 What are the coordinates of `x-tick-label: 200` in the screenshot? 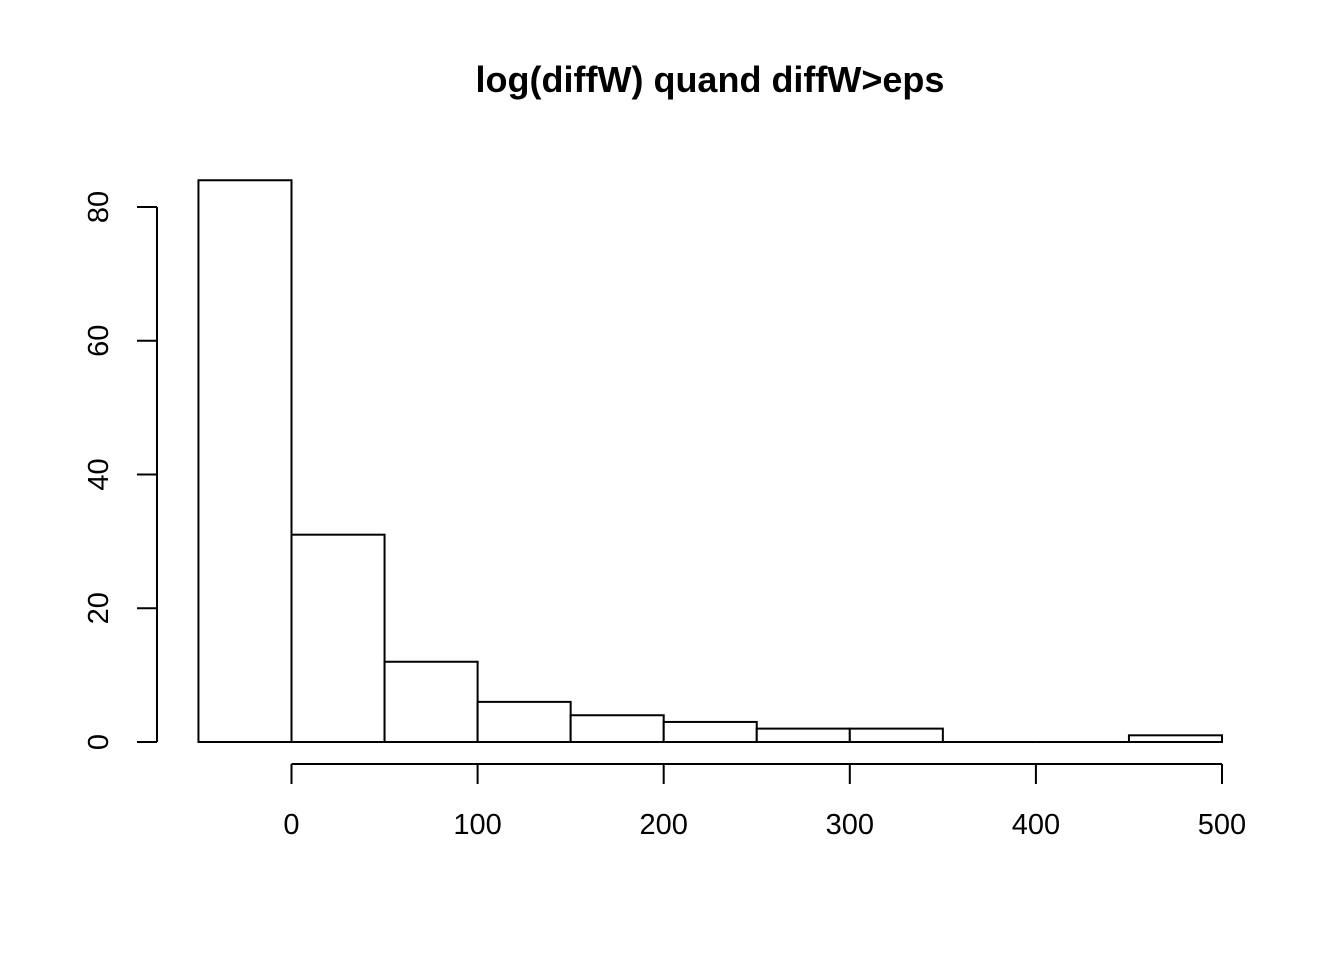 It's located at (664, 825).